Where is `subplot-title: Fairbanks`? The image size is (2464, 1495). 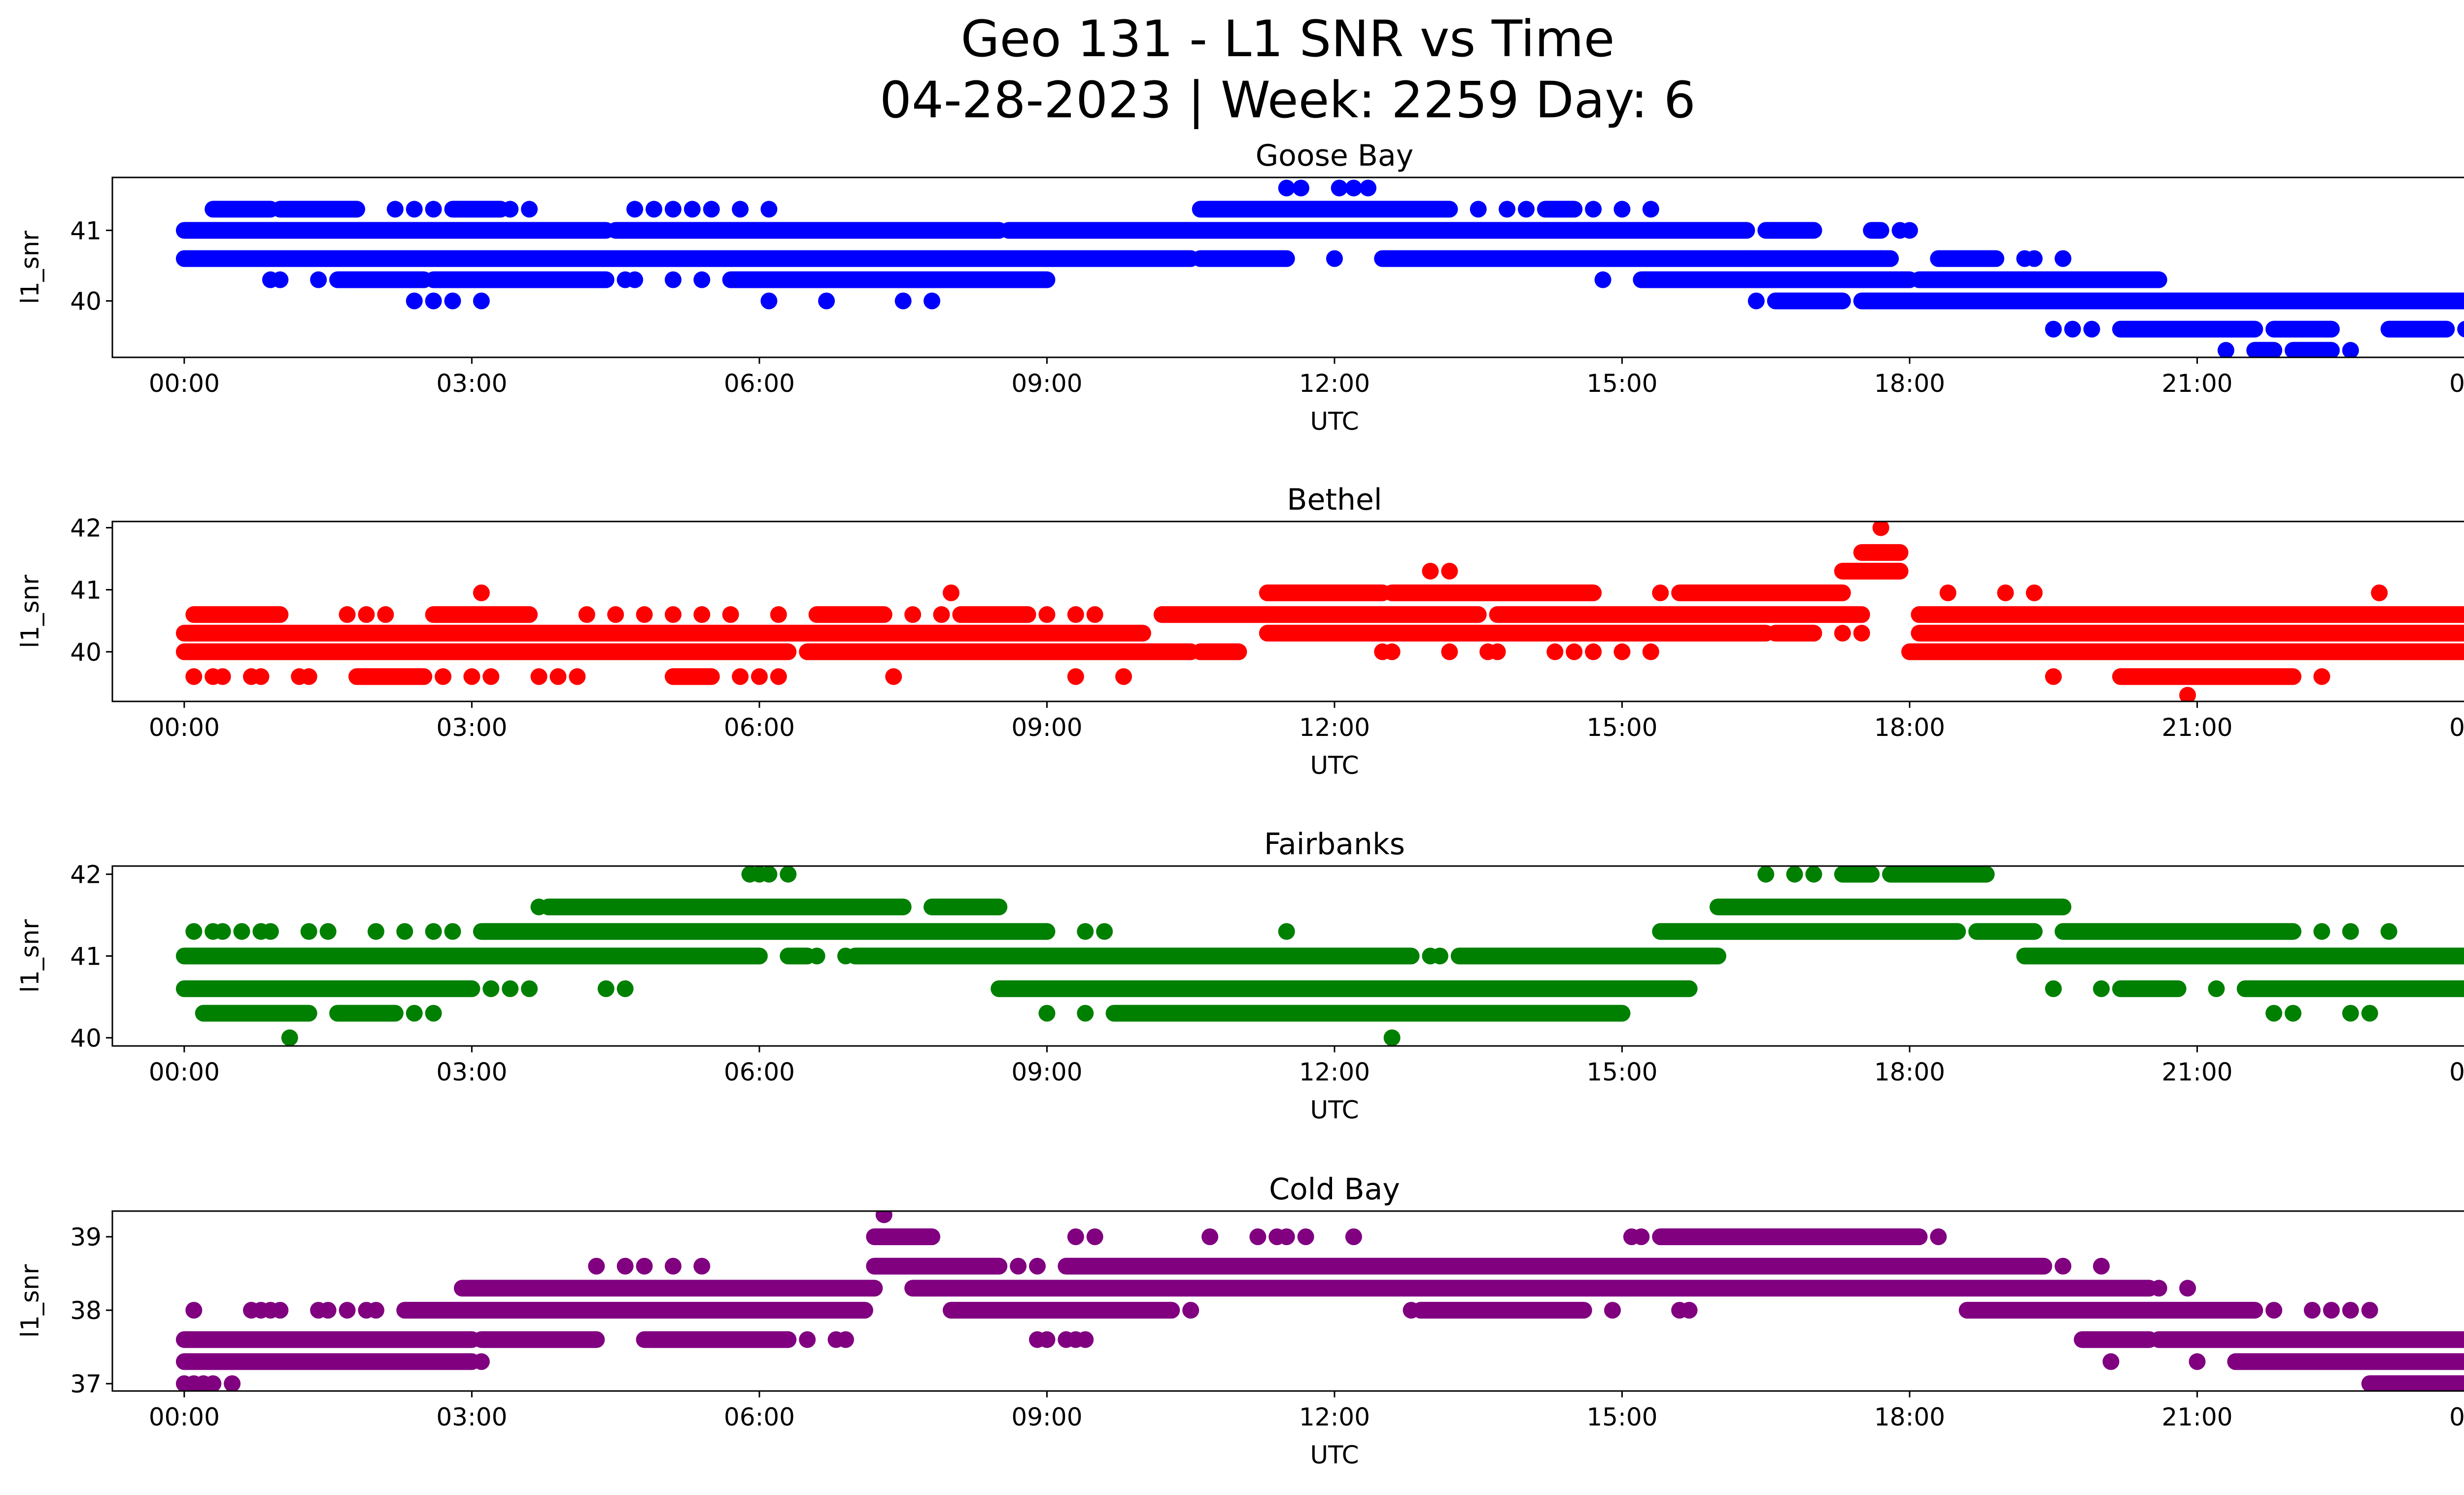 subplot-title: Fairbanks is located at coordinates (1334, 844).